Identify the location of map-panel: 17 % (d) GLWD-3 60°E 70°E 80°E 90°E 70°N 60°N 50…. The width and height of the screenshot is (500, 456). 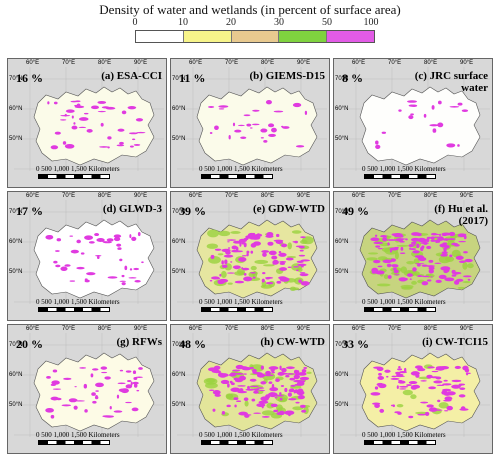
(87, 256).